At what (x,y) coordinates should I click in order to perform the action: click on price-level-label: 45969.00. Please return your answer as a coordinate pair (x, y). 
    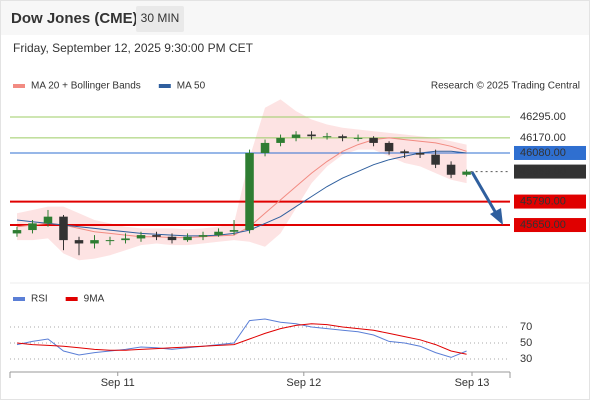
    Looking at the image, I should click on (543, 171).